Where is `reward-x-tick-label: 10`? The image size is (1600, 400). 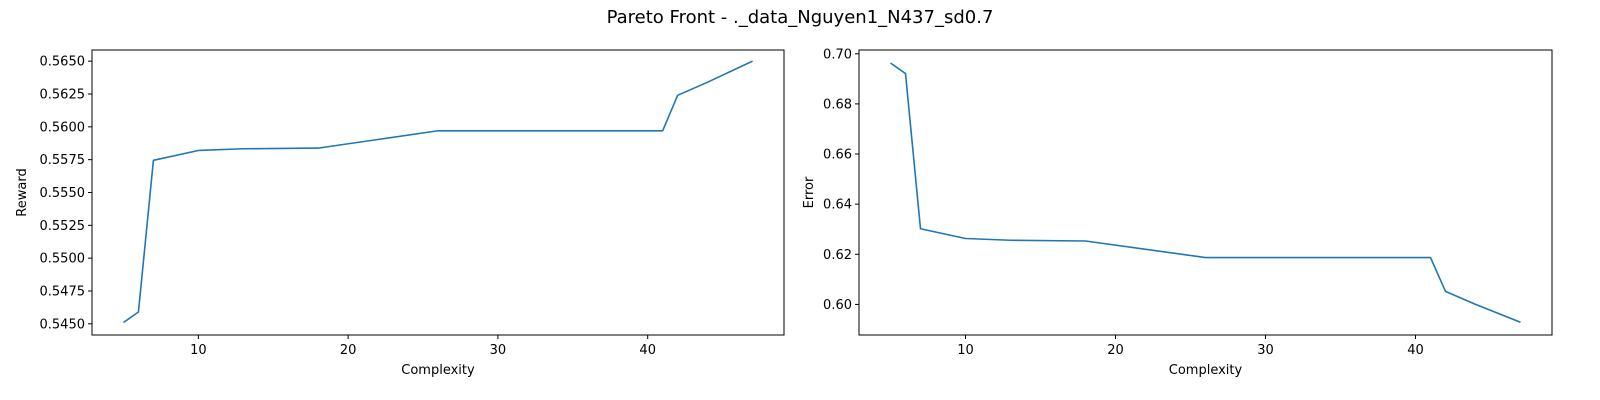 reward-x-tick-label: 10 is located at coordinates (198, 350).